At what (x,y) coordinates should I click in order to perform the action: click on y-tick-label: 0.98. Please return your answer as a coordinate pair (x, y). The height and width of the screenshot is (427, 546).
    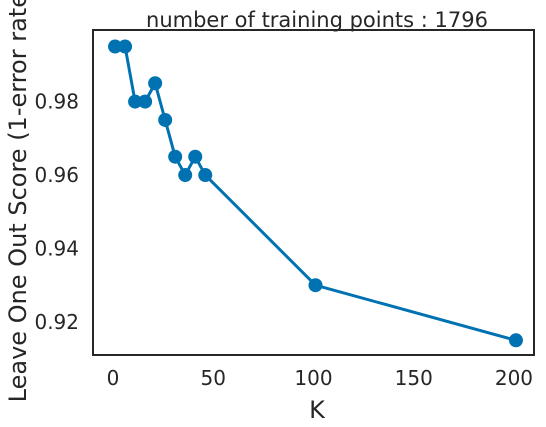
    Looking at the image, I should click on (56, 102).